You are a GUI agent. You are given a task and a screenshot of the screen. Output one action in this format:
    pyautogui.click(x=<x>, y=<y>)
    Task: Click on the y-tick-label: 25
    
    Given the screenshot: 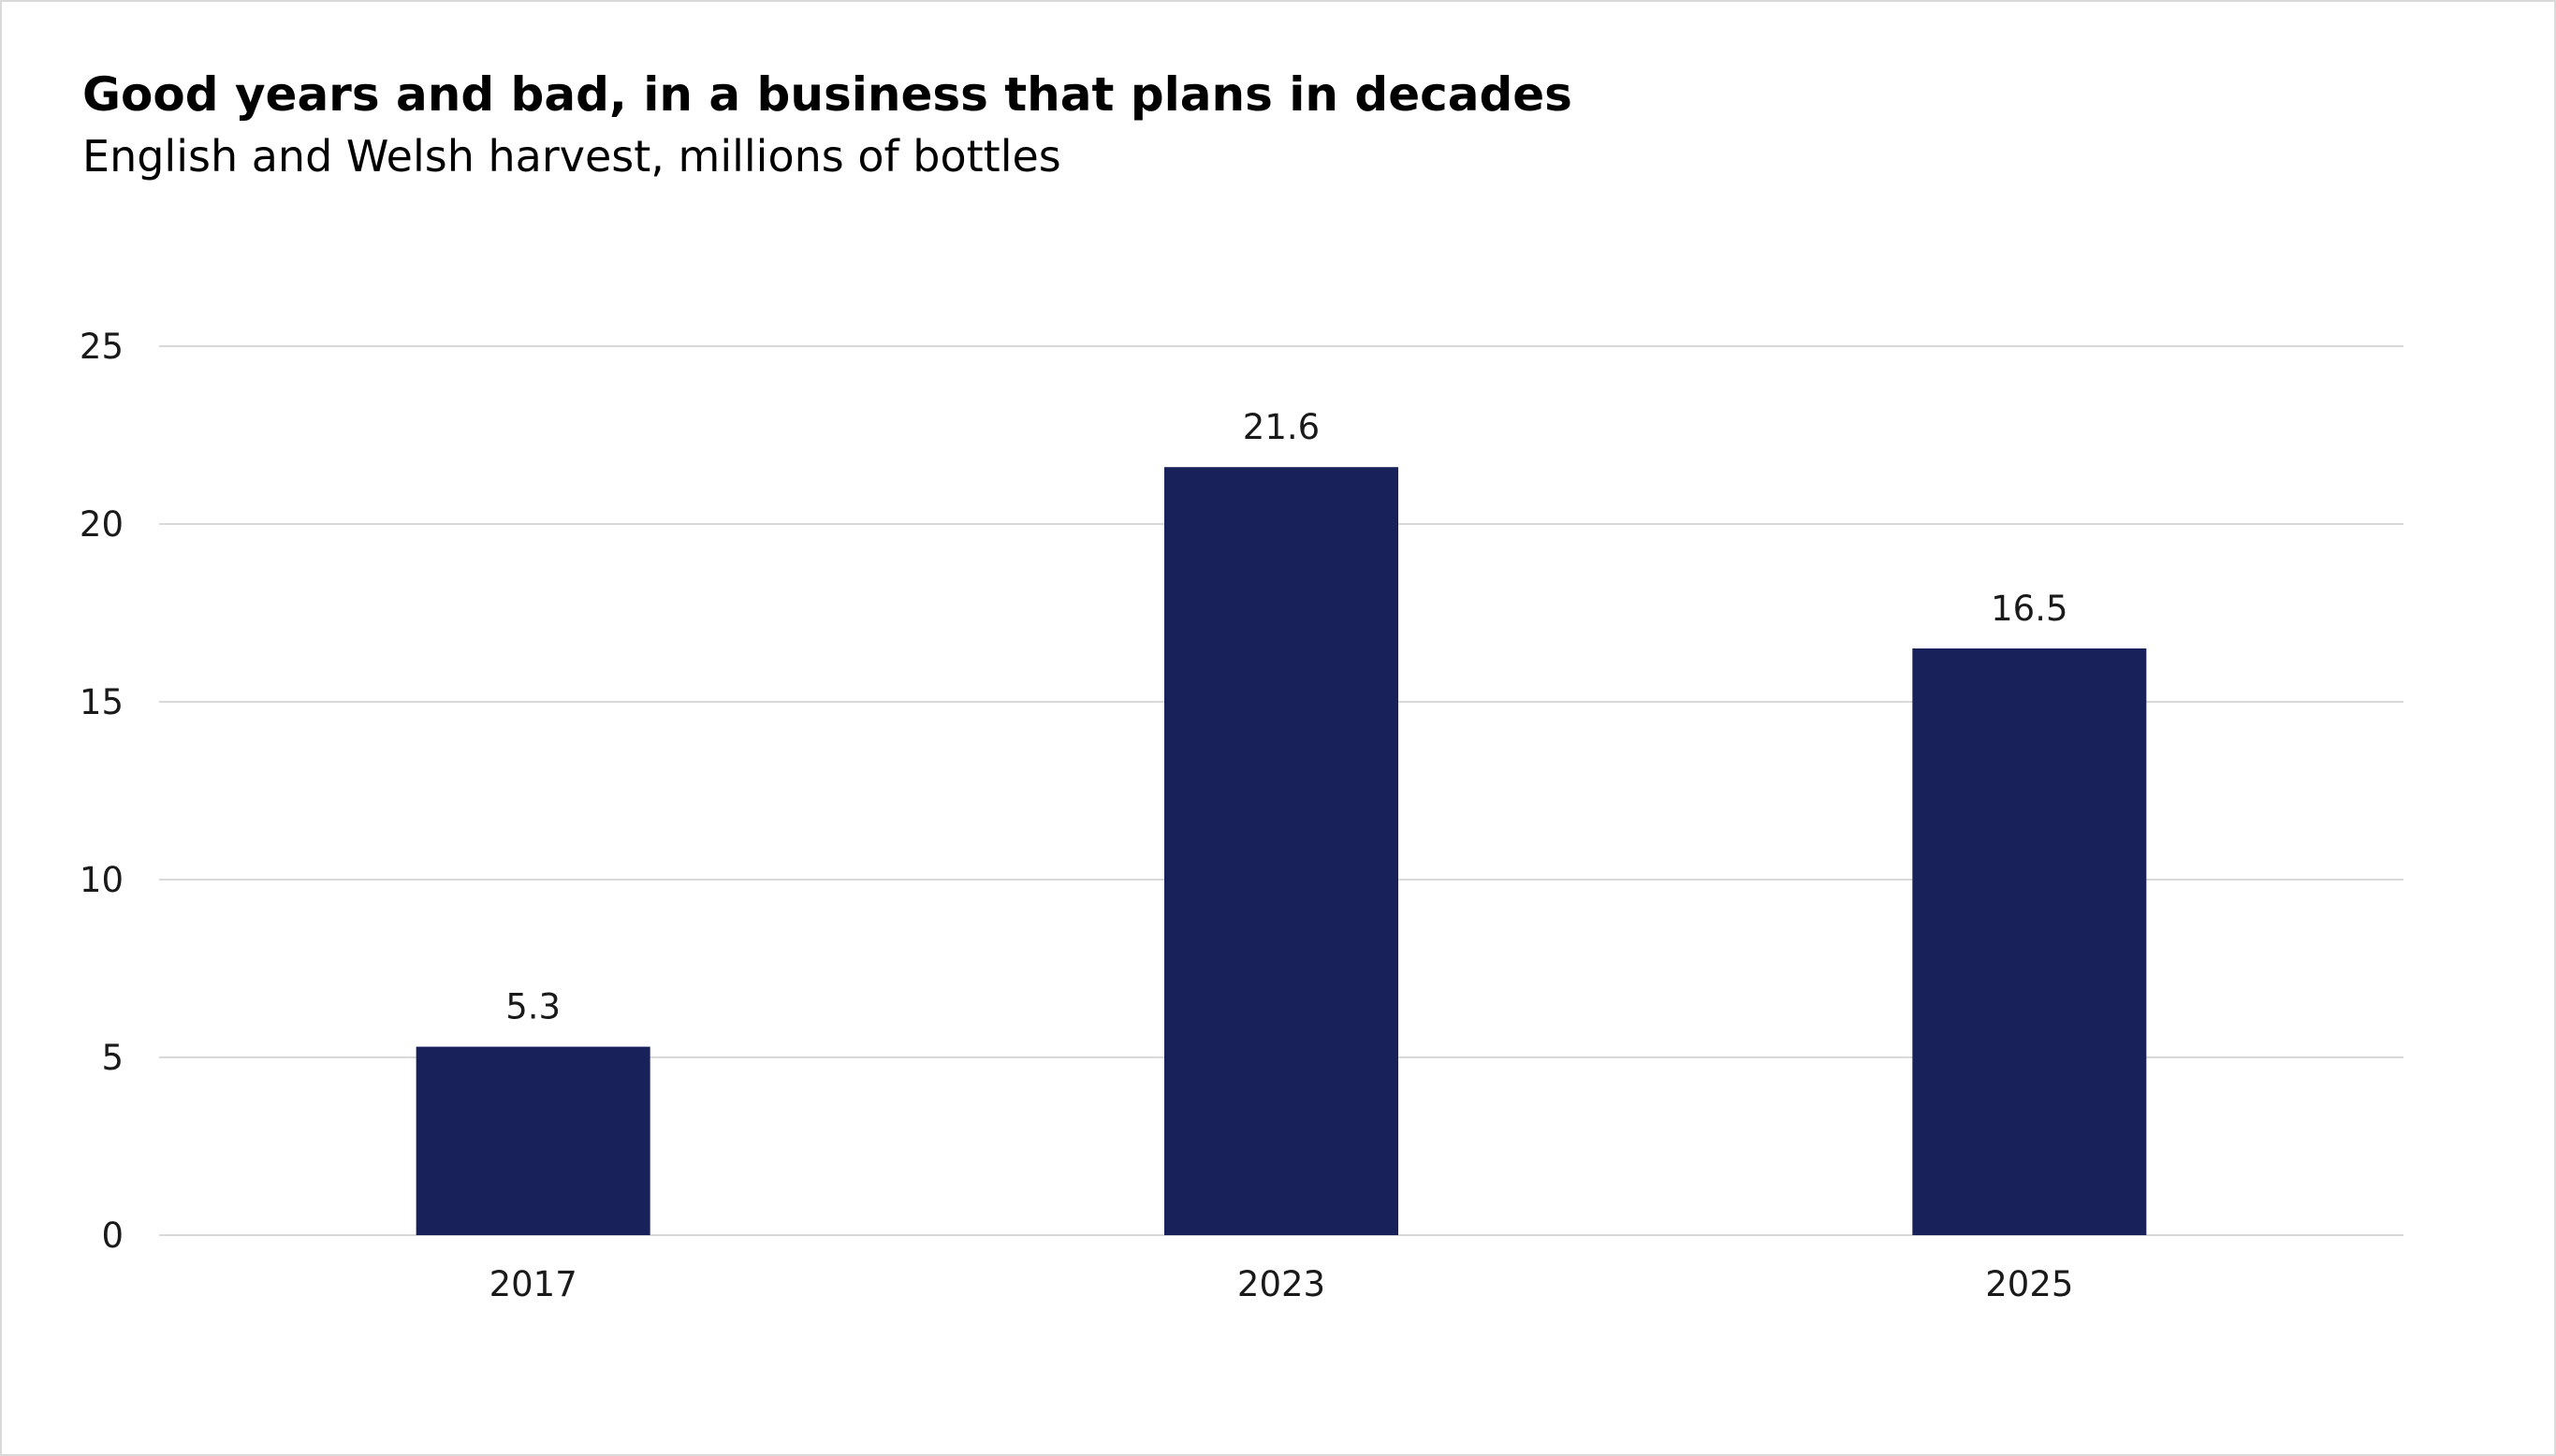 What is the action you would take?
    pyautogui.click(x=102, y=347)
    